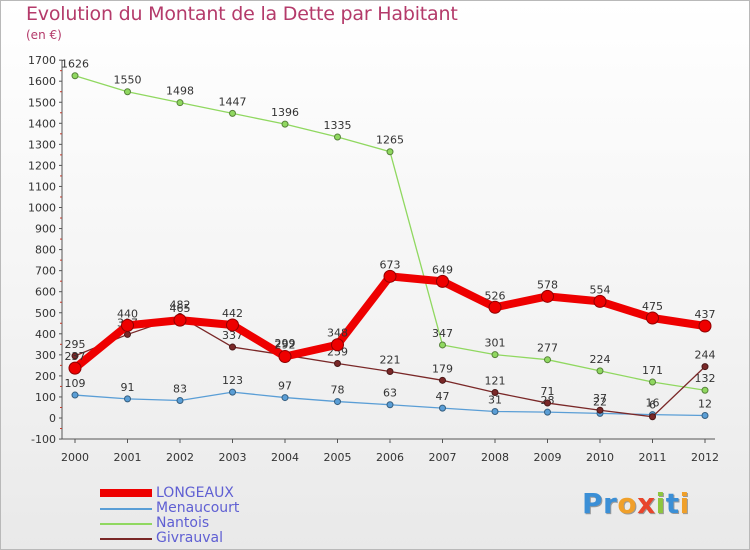  I want to click on data-label-menaucourt: 83, so click(180, 389).